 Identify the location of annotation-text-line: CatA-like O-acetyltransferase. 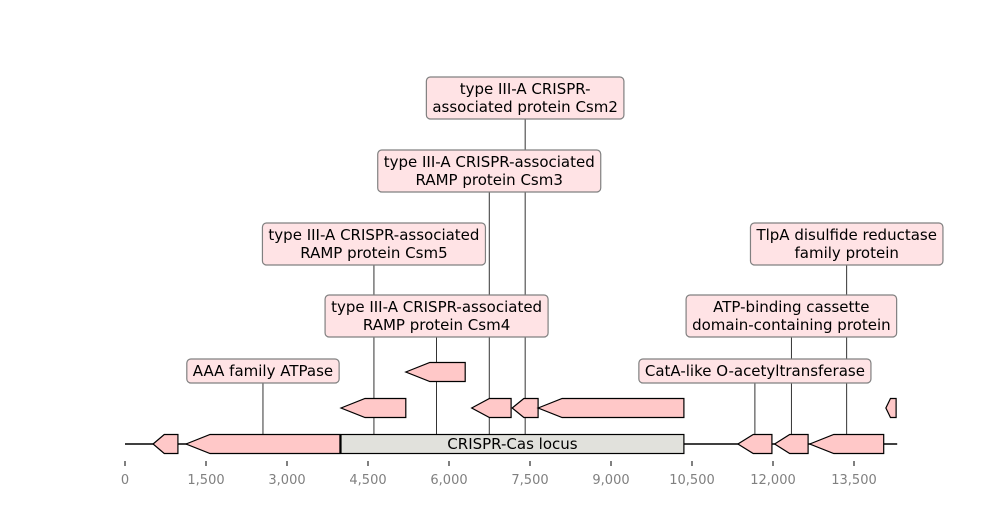
(755, 371).